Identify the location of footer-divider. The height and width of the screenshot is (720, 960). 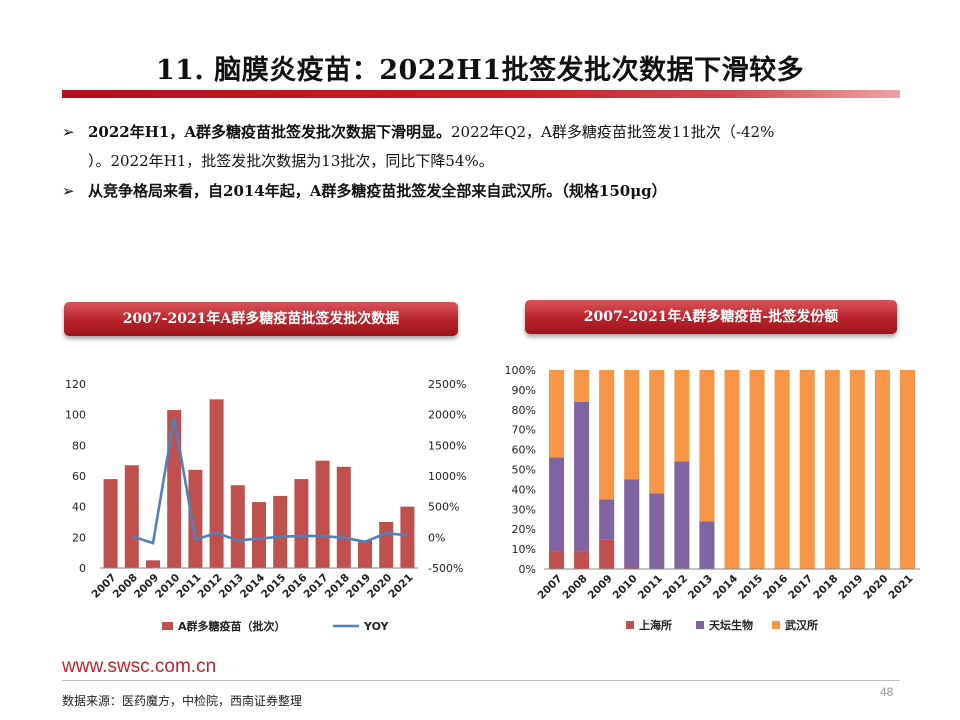
(481, 680).